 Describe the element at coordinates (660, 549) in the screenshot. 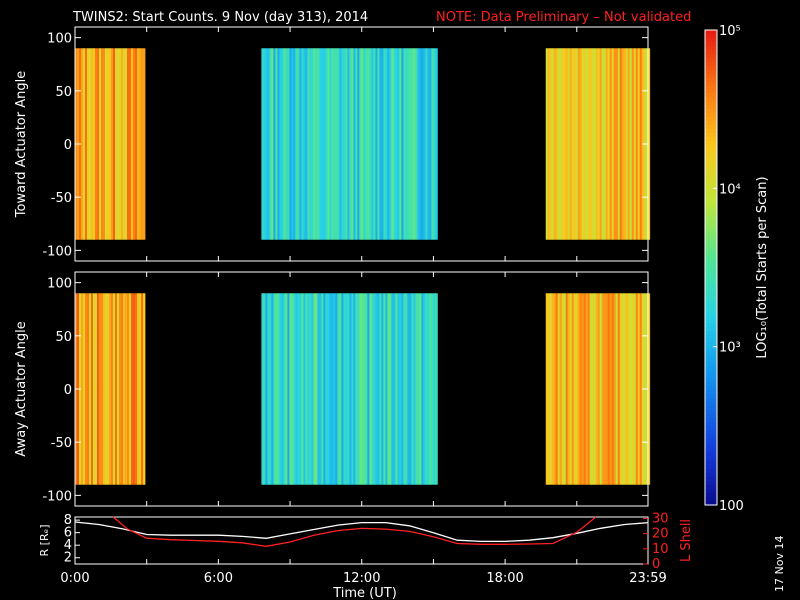

I see `y-tick-label-right: 10` at that location.